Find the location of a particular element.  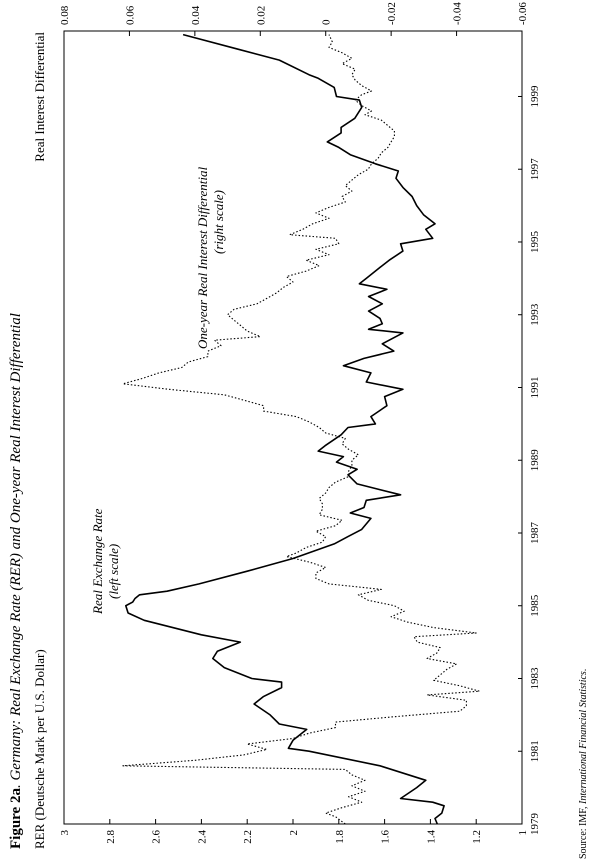

x-tick-label: 1991 is located at coordinates (535, 387).